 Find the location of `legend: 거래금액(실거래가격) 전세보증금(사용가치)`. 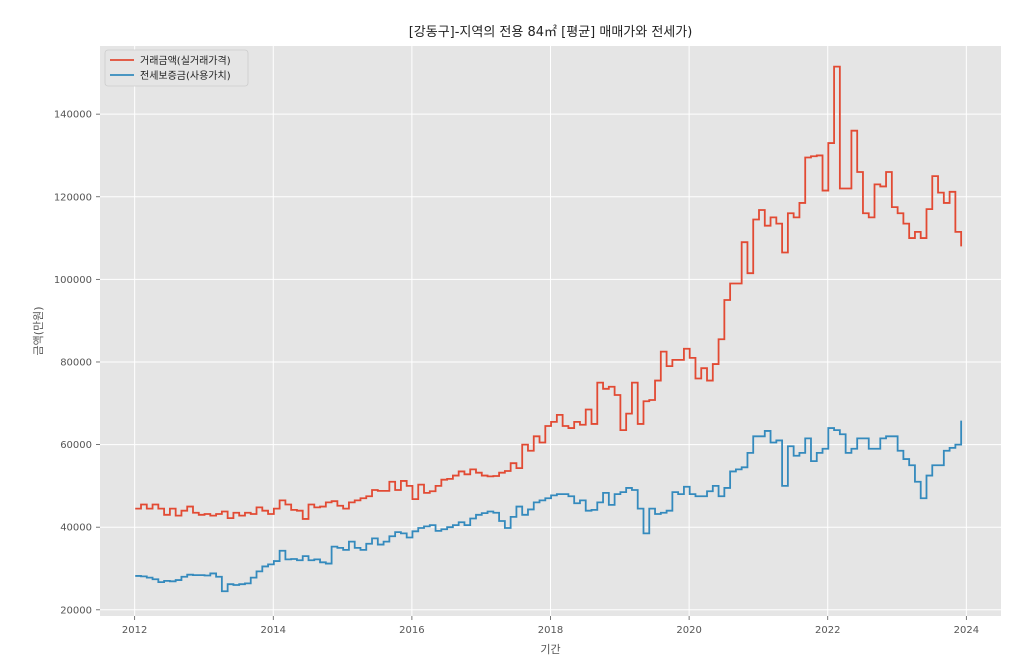

legend: 거래금액(실거래가격) 전세보증금(사용가치) is located at coordinates (176, 68).